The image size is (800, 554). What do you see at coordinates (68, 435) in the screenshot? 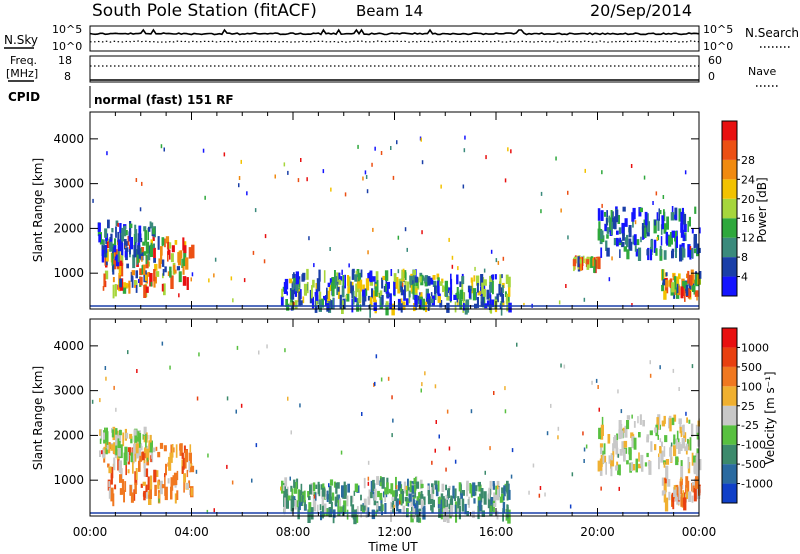
I see `y-tick-label: 2000` at bounding box center [68, 435].